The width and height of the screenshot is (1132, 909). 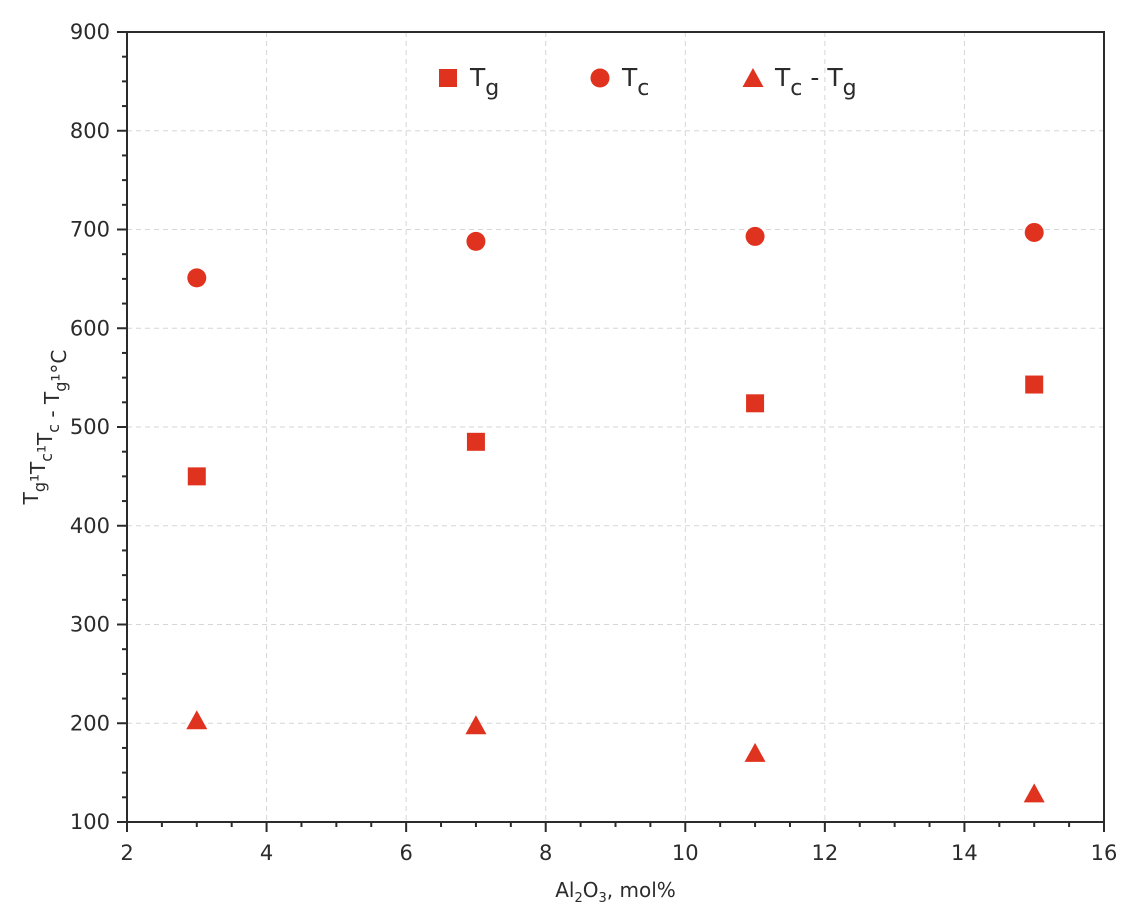 What do you see at coordinates (600, 78) in the screenshot?
I see `legend-marker-circle` at bounding box center [600, 78].